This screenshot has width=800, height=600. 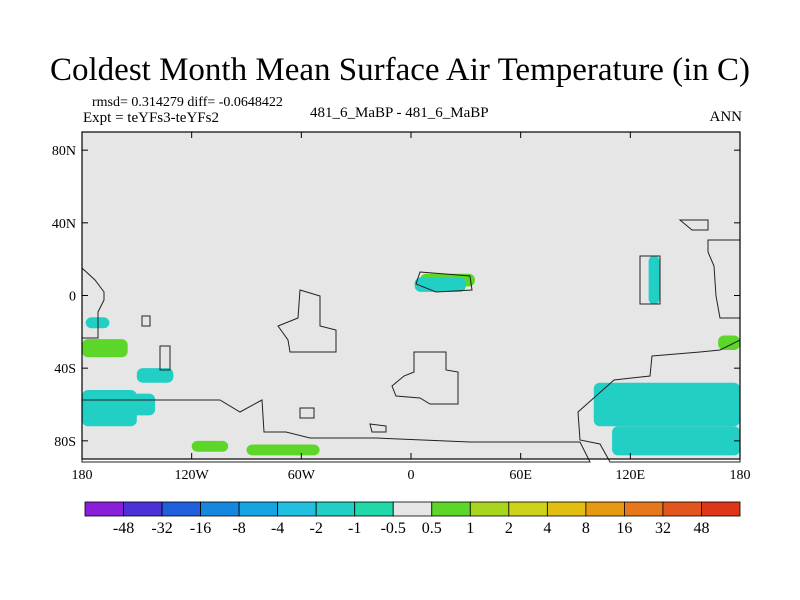 What do you see at coordinates (701, 528) in the screenshot?
I see `colorbar-label: 48` at bounding box center [701, 528].